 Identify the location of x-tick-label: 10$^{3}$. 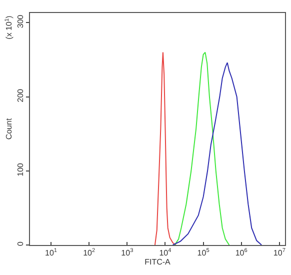
(127, 253).